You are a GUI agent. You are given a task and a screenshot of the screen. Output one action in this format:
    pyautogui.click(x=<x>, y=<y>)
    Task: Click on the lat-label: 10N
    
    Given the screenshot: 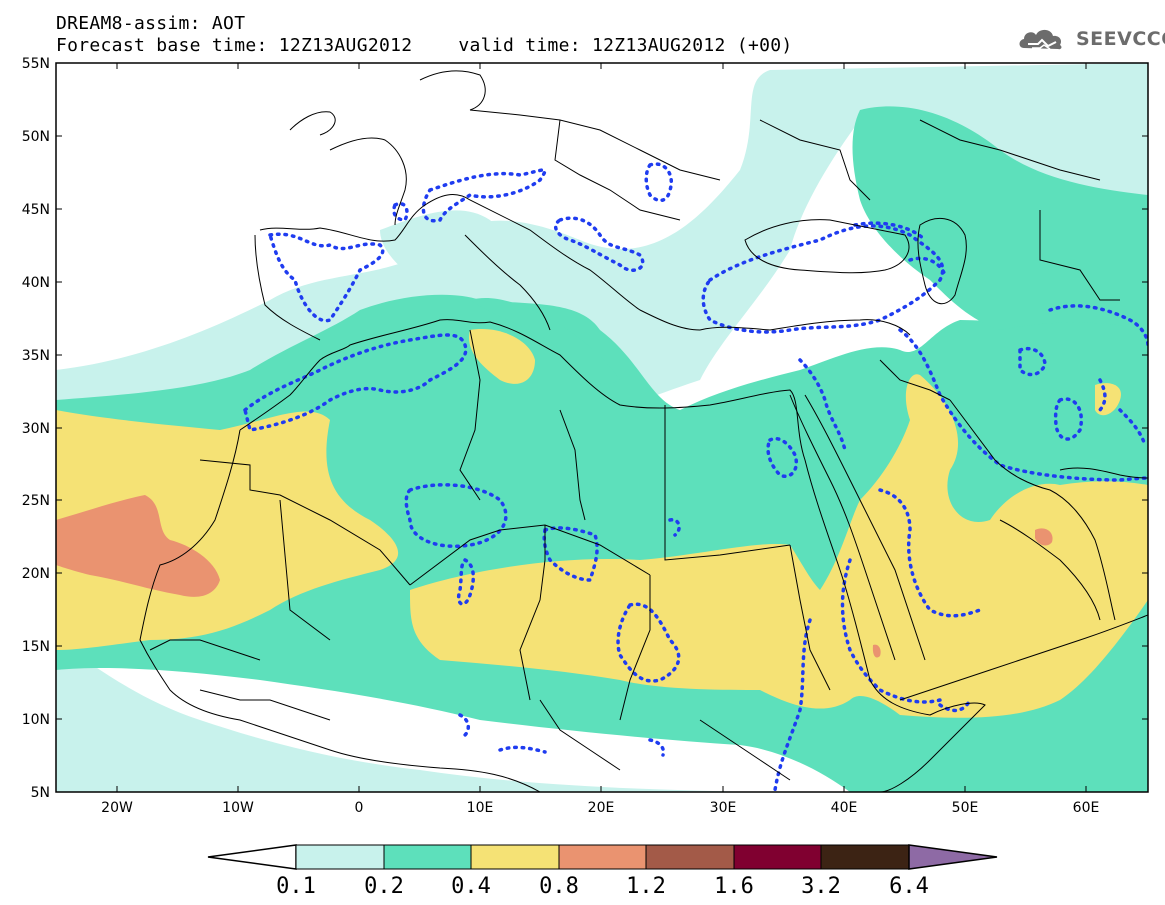 What is the action you would take?
    pyautogui.click(x=36, y=720)
    